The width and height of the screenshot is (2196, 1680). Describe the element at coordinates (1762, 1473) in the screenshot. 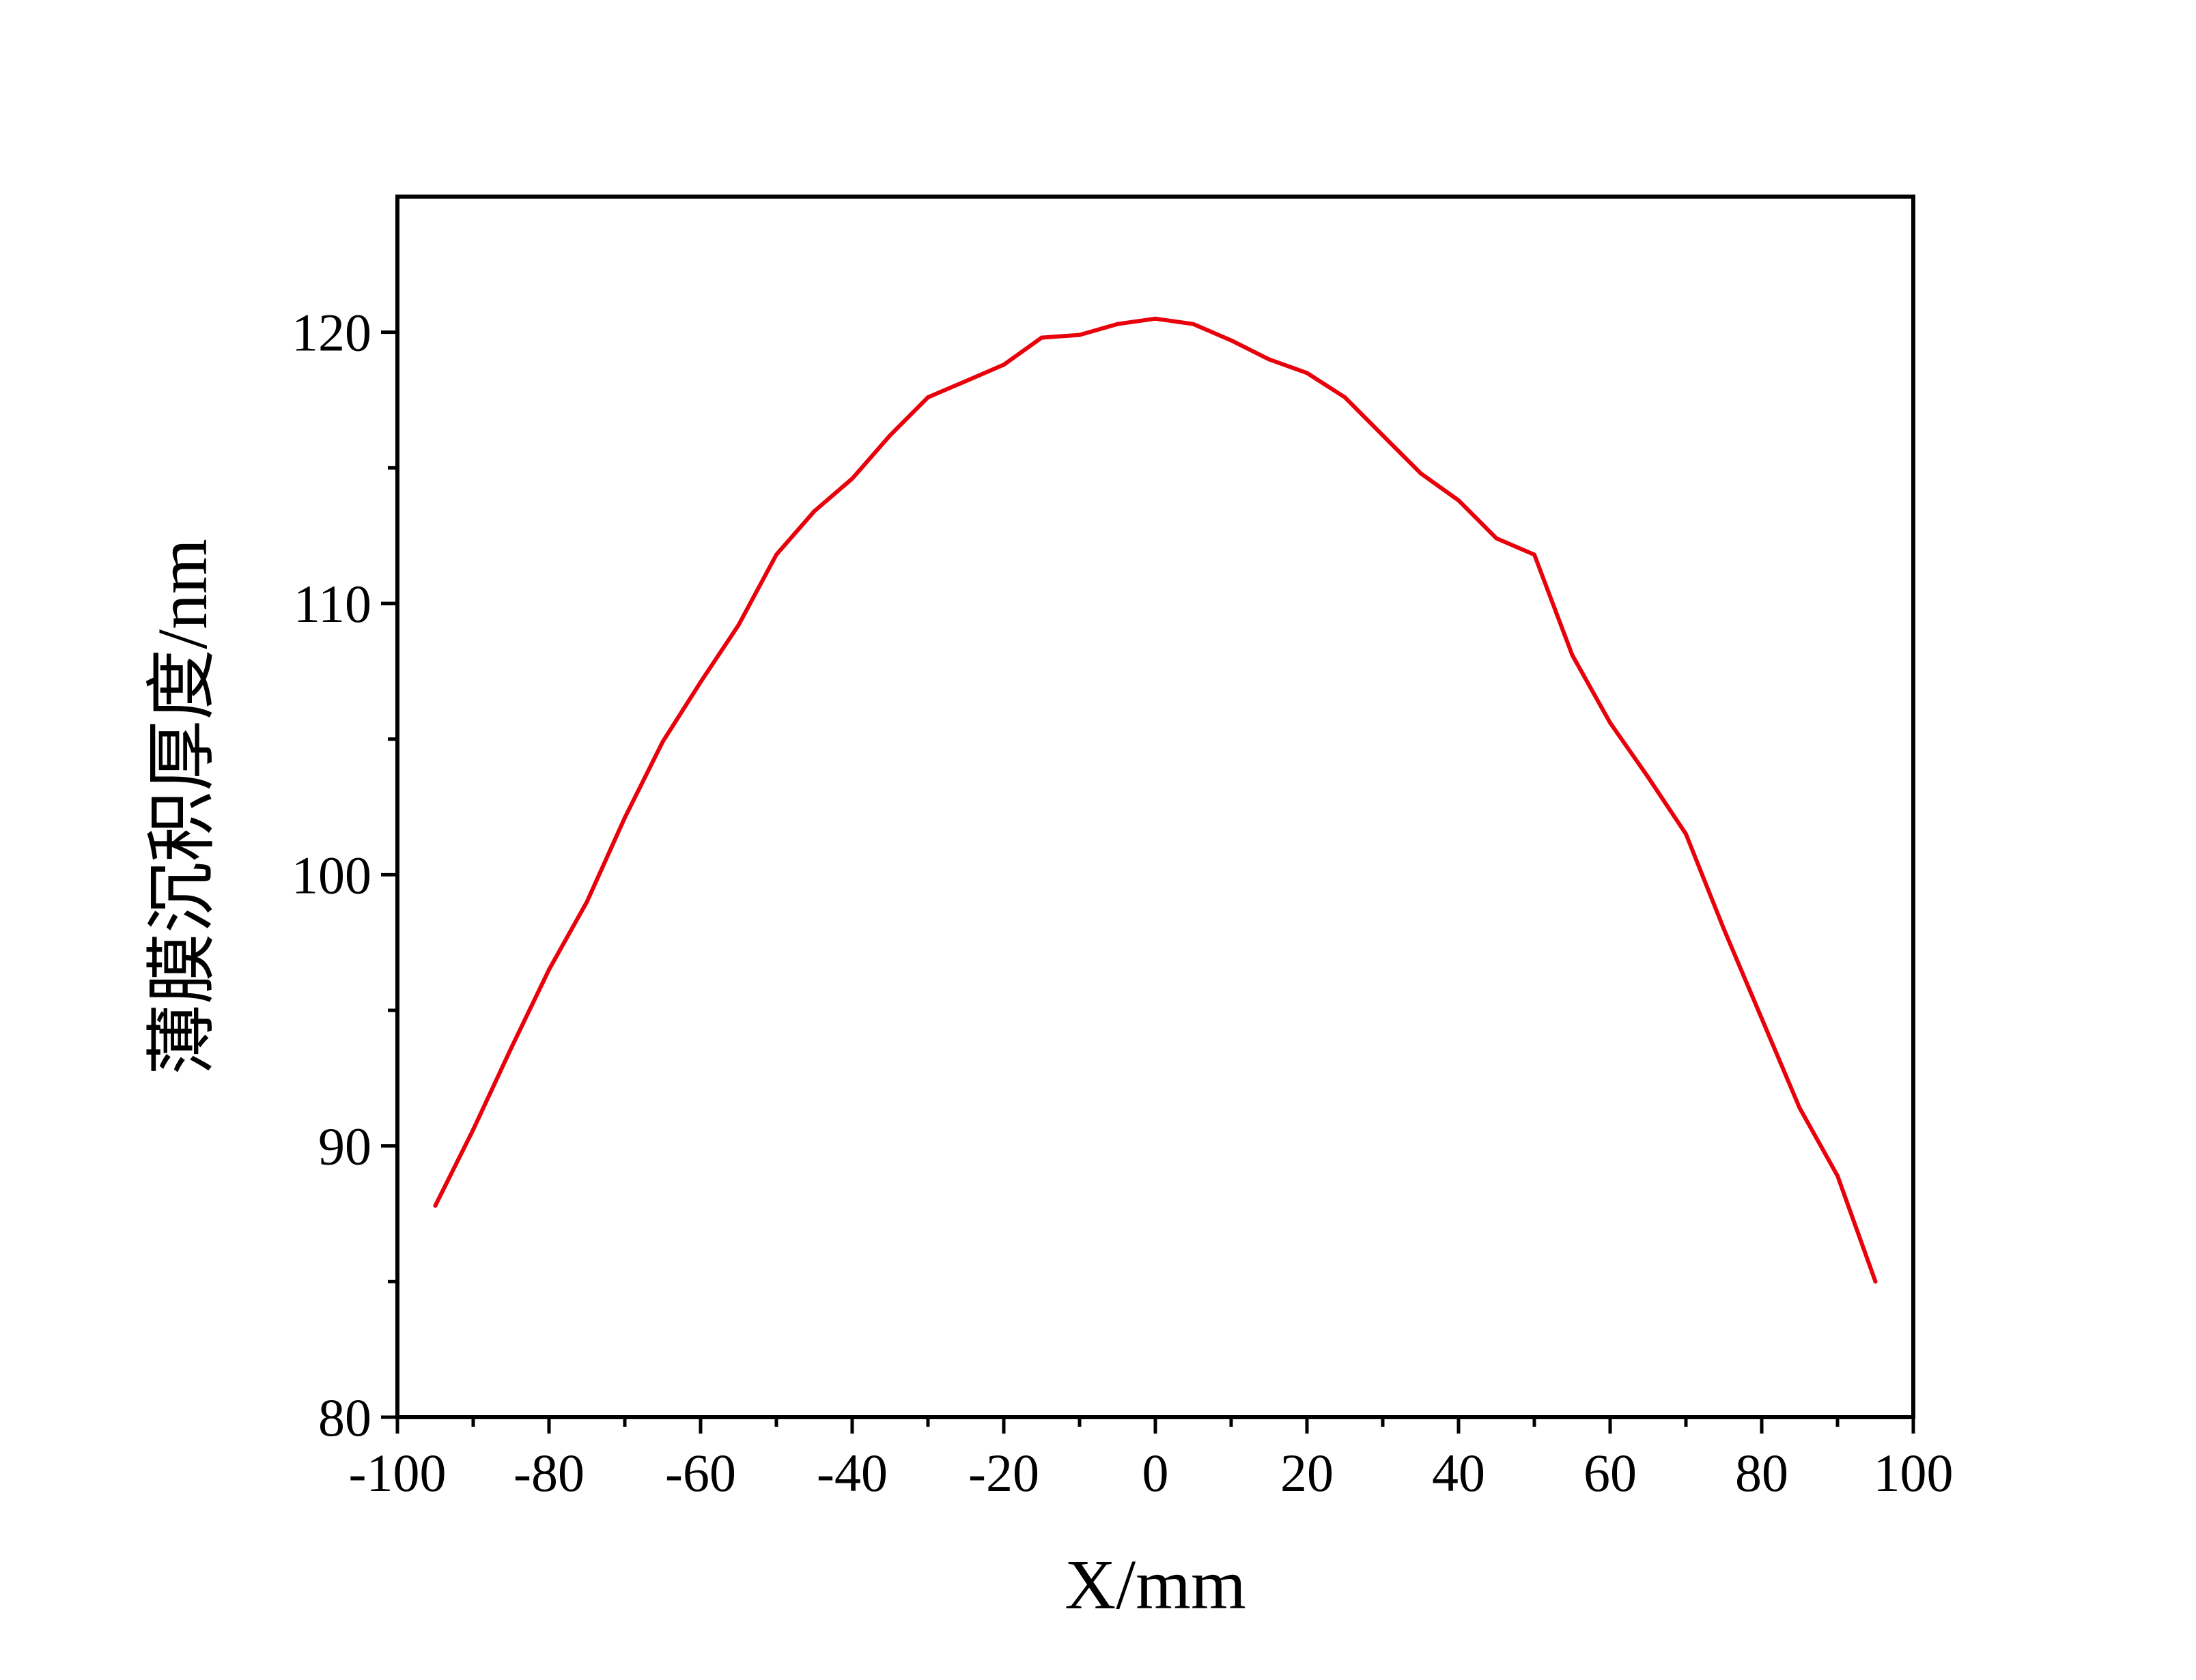

I see `x-tick-label: 80` at that location.